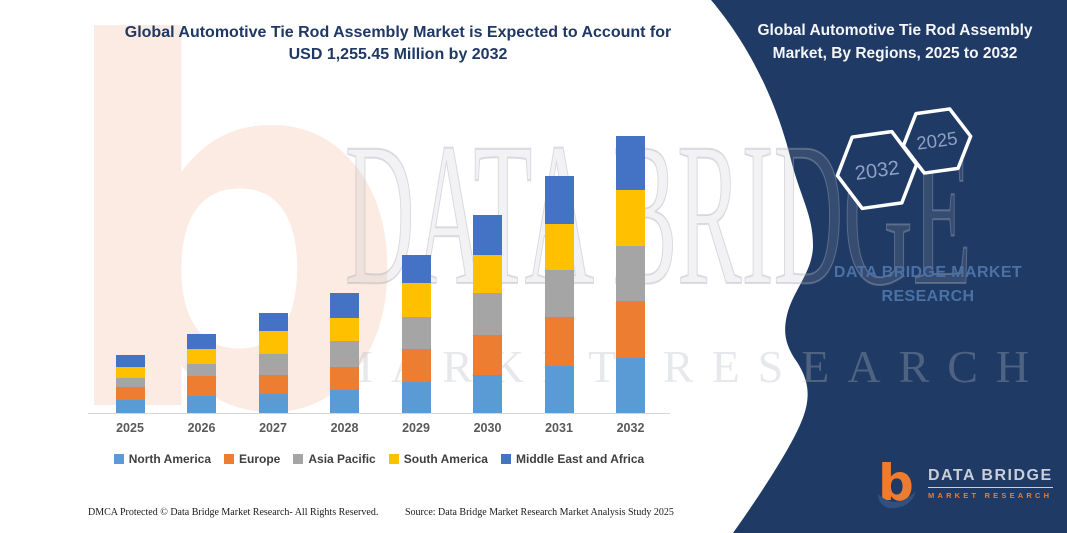 Image resolution: width=1067 pixels, height=533 pixels. I want to click on bar-2031, so click(559, 294).